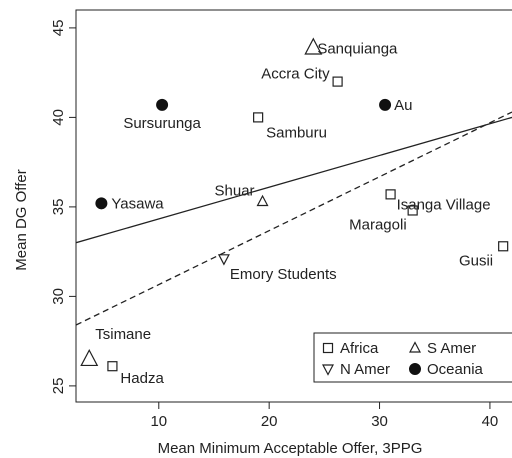 Image resolution: width=512 pixels, height=458 pixels. What do you see at coordinates (283, 274) in the screenshot?
I see `point-label-emory-students: Emory Students` at bounding box center [283, 274].